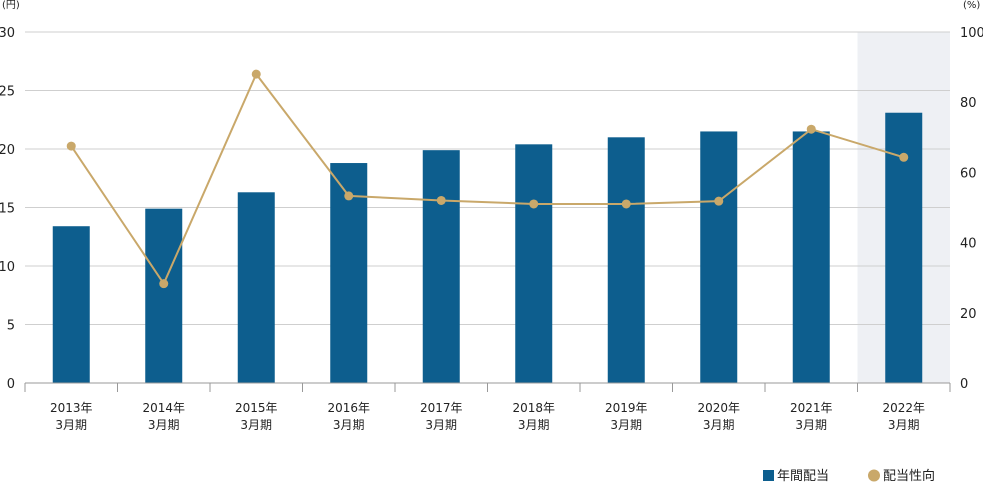 This screenshot has height=483, width=983. I want to click on left-axis-unit: (円), so click(11, 5).